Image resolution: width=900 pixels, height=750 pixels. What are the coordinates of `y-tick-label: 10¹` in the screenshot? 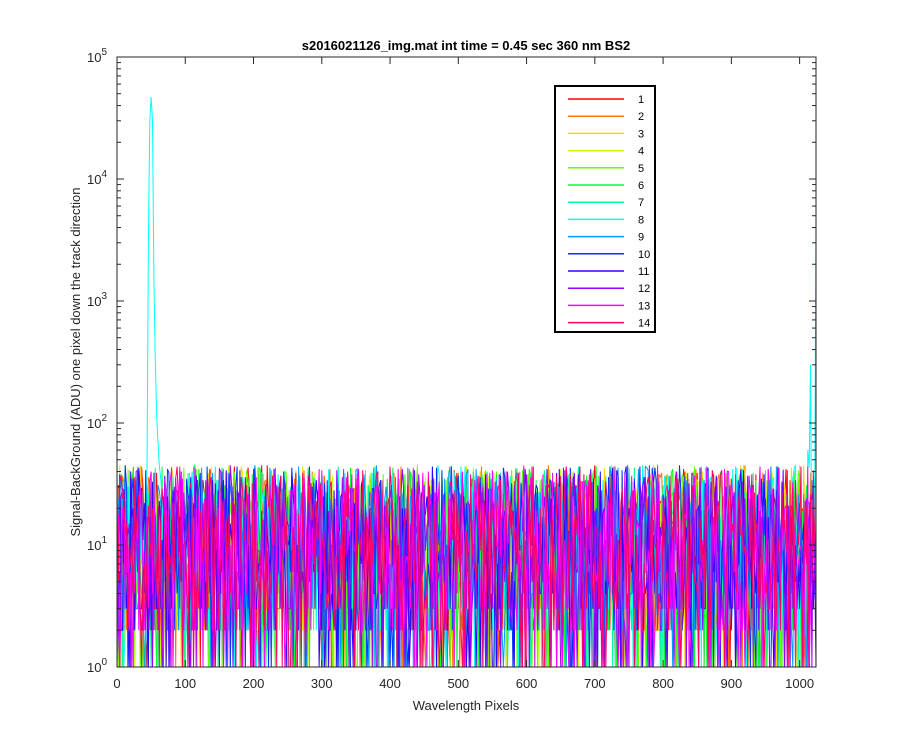 It's located at (97, 544).